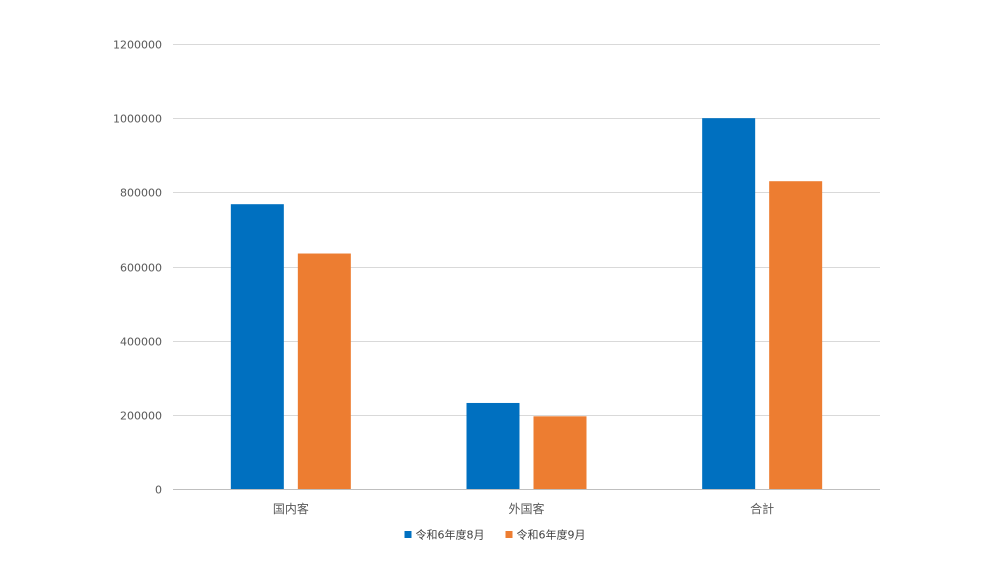 This screenshot has height=563, width=1000. I want to click on y-tick-label: 1200000, so click(137, 45).